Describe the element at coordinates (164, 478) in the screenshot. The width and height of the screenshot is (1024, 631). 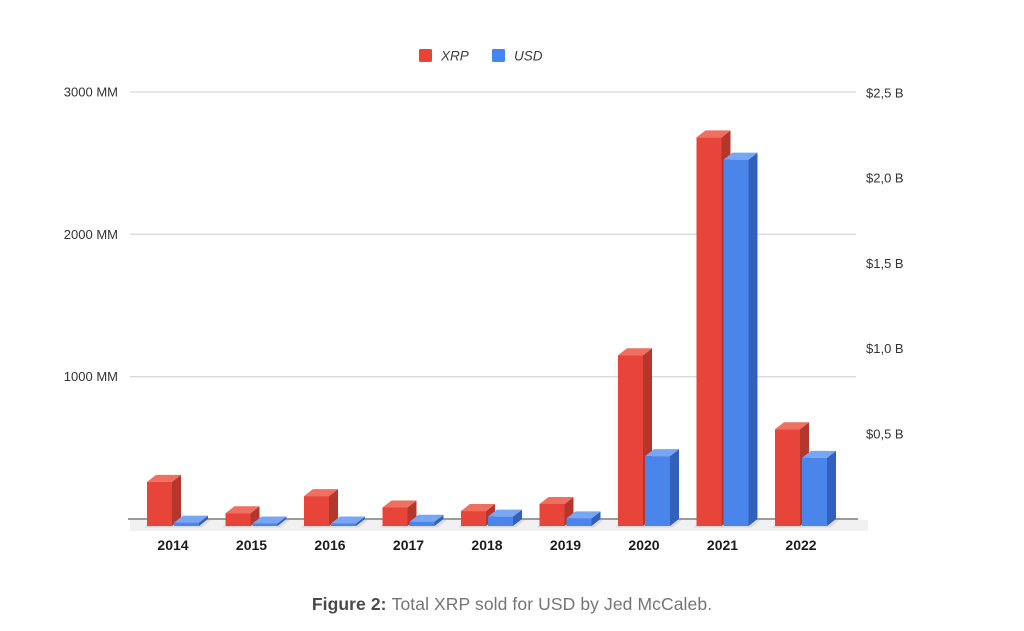
I see `bar-xrp-2014-top` at that location.